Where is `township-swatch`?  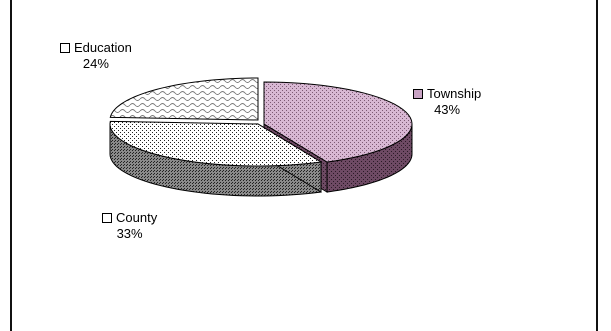 township-swatch is located at coordinates (418, 94).